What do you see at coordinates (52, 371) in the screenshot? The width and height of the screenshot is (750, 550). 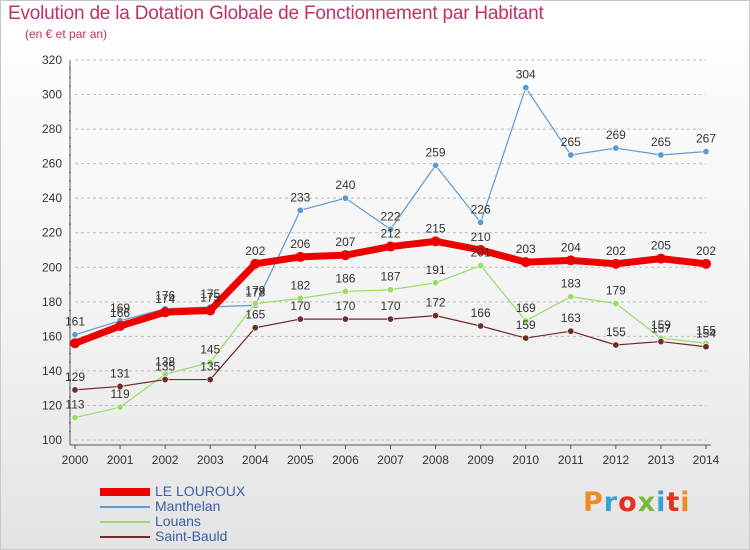 I see `y-tick-label: 140` at bounding box center [52, 371].